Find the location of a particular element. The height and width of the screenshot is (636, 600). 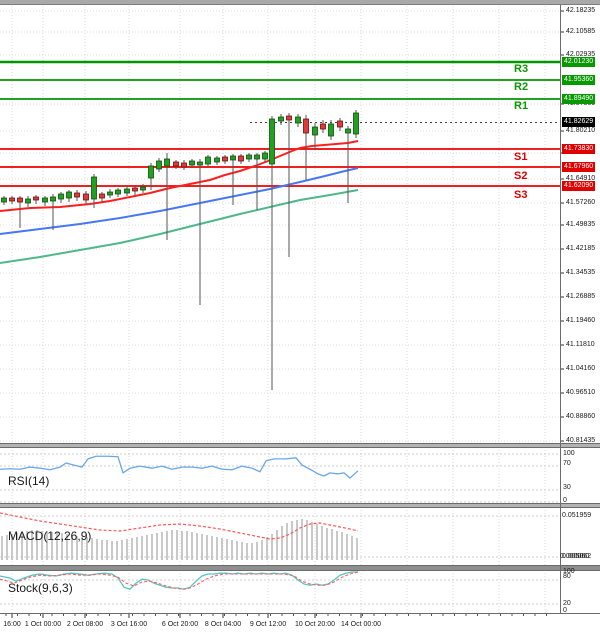

price-tick: 41.80210 is located at coordinates (581, 130).